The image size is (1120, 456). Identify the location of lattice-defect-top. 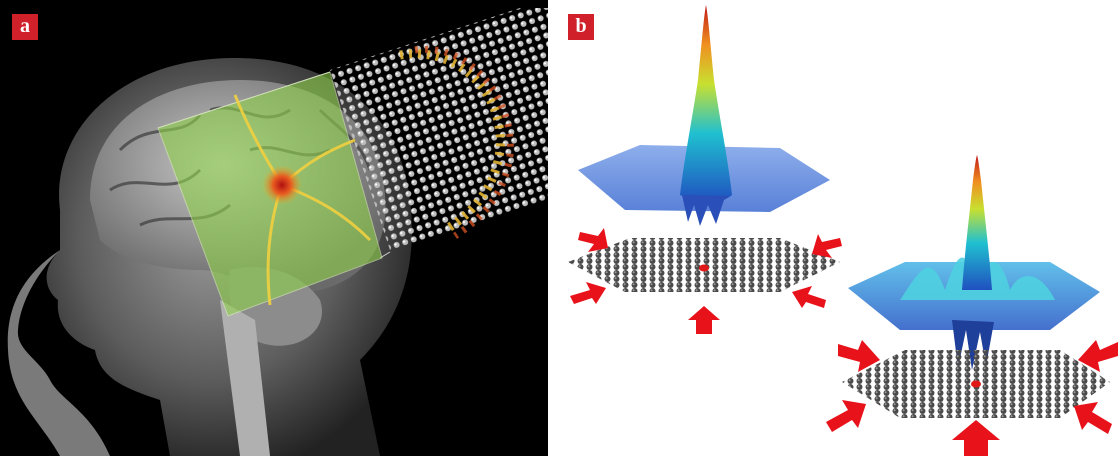
(704, 268).